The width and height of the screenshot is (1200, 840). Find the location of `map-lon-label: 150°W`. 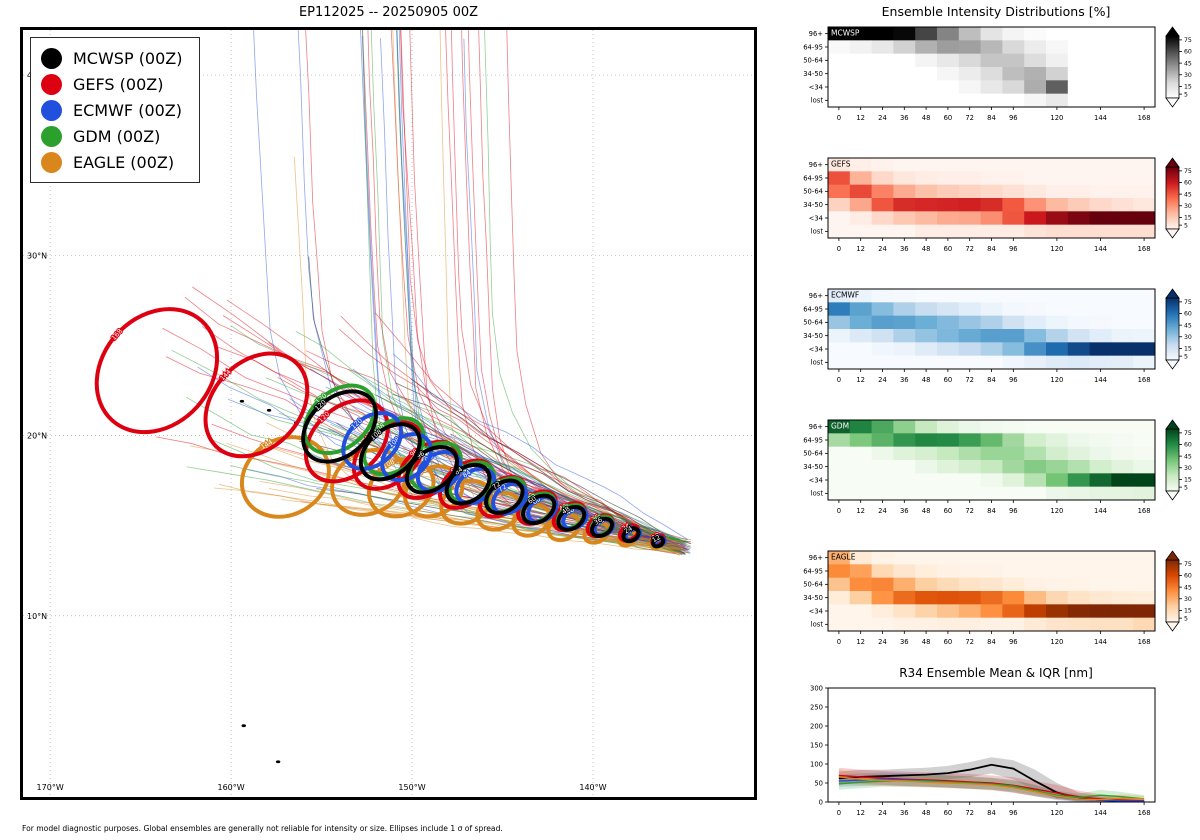

map-lon-label: 150°W is located at coordinates (411, 787).